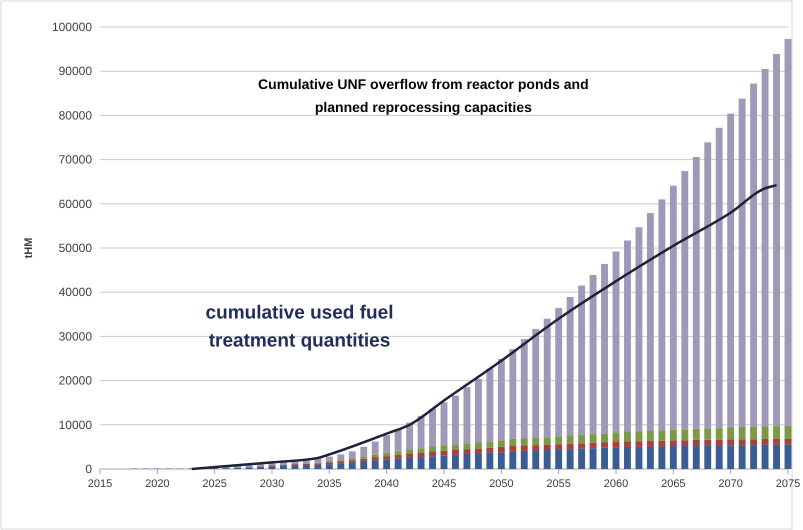  Describe the element at coordinates (157, 484) in the screenshot. I see `x-tick-label: 2020` at that location.